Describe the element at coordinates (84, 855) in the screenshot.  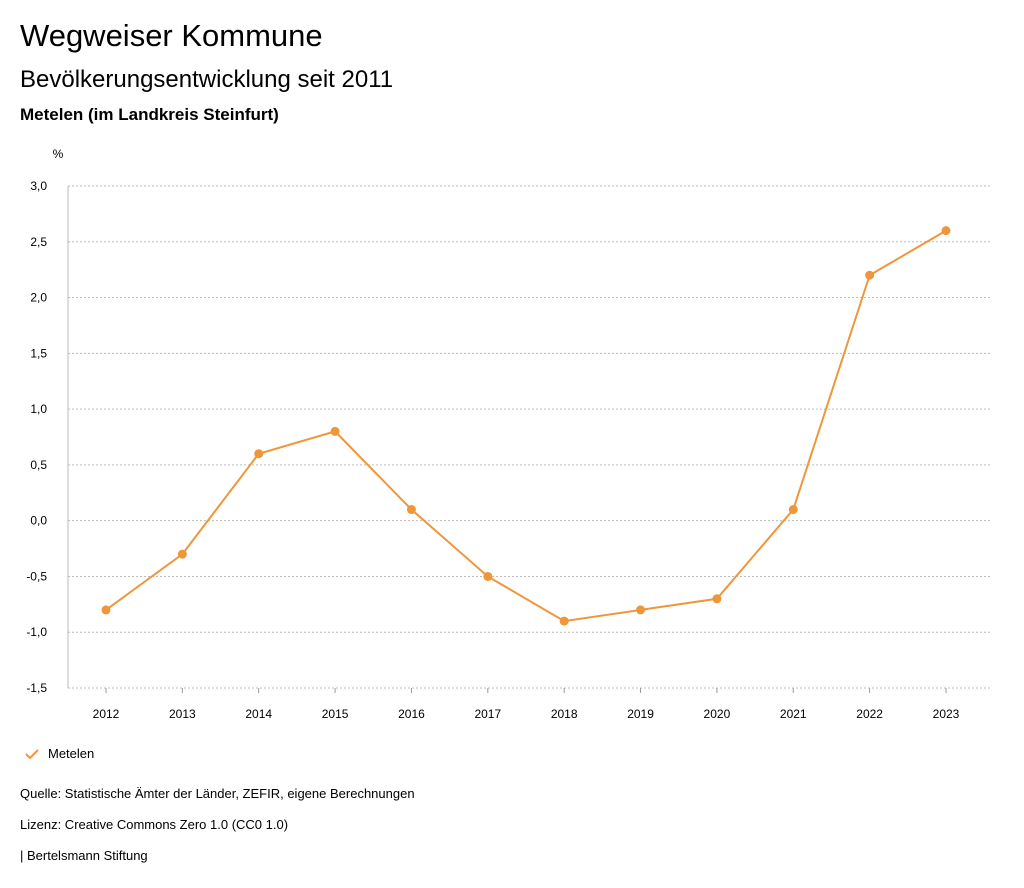
I see `brand-note: | Bertelsmann Stiftung` at that location.